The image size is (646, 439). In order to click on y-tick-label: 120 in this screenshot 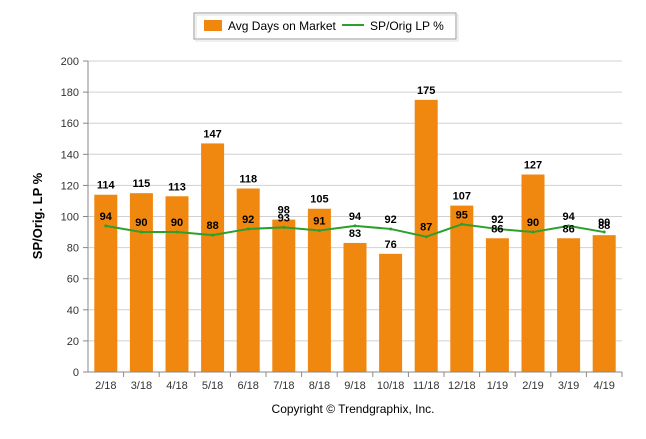, I will do `click(70, 186)`.